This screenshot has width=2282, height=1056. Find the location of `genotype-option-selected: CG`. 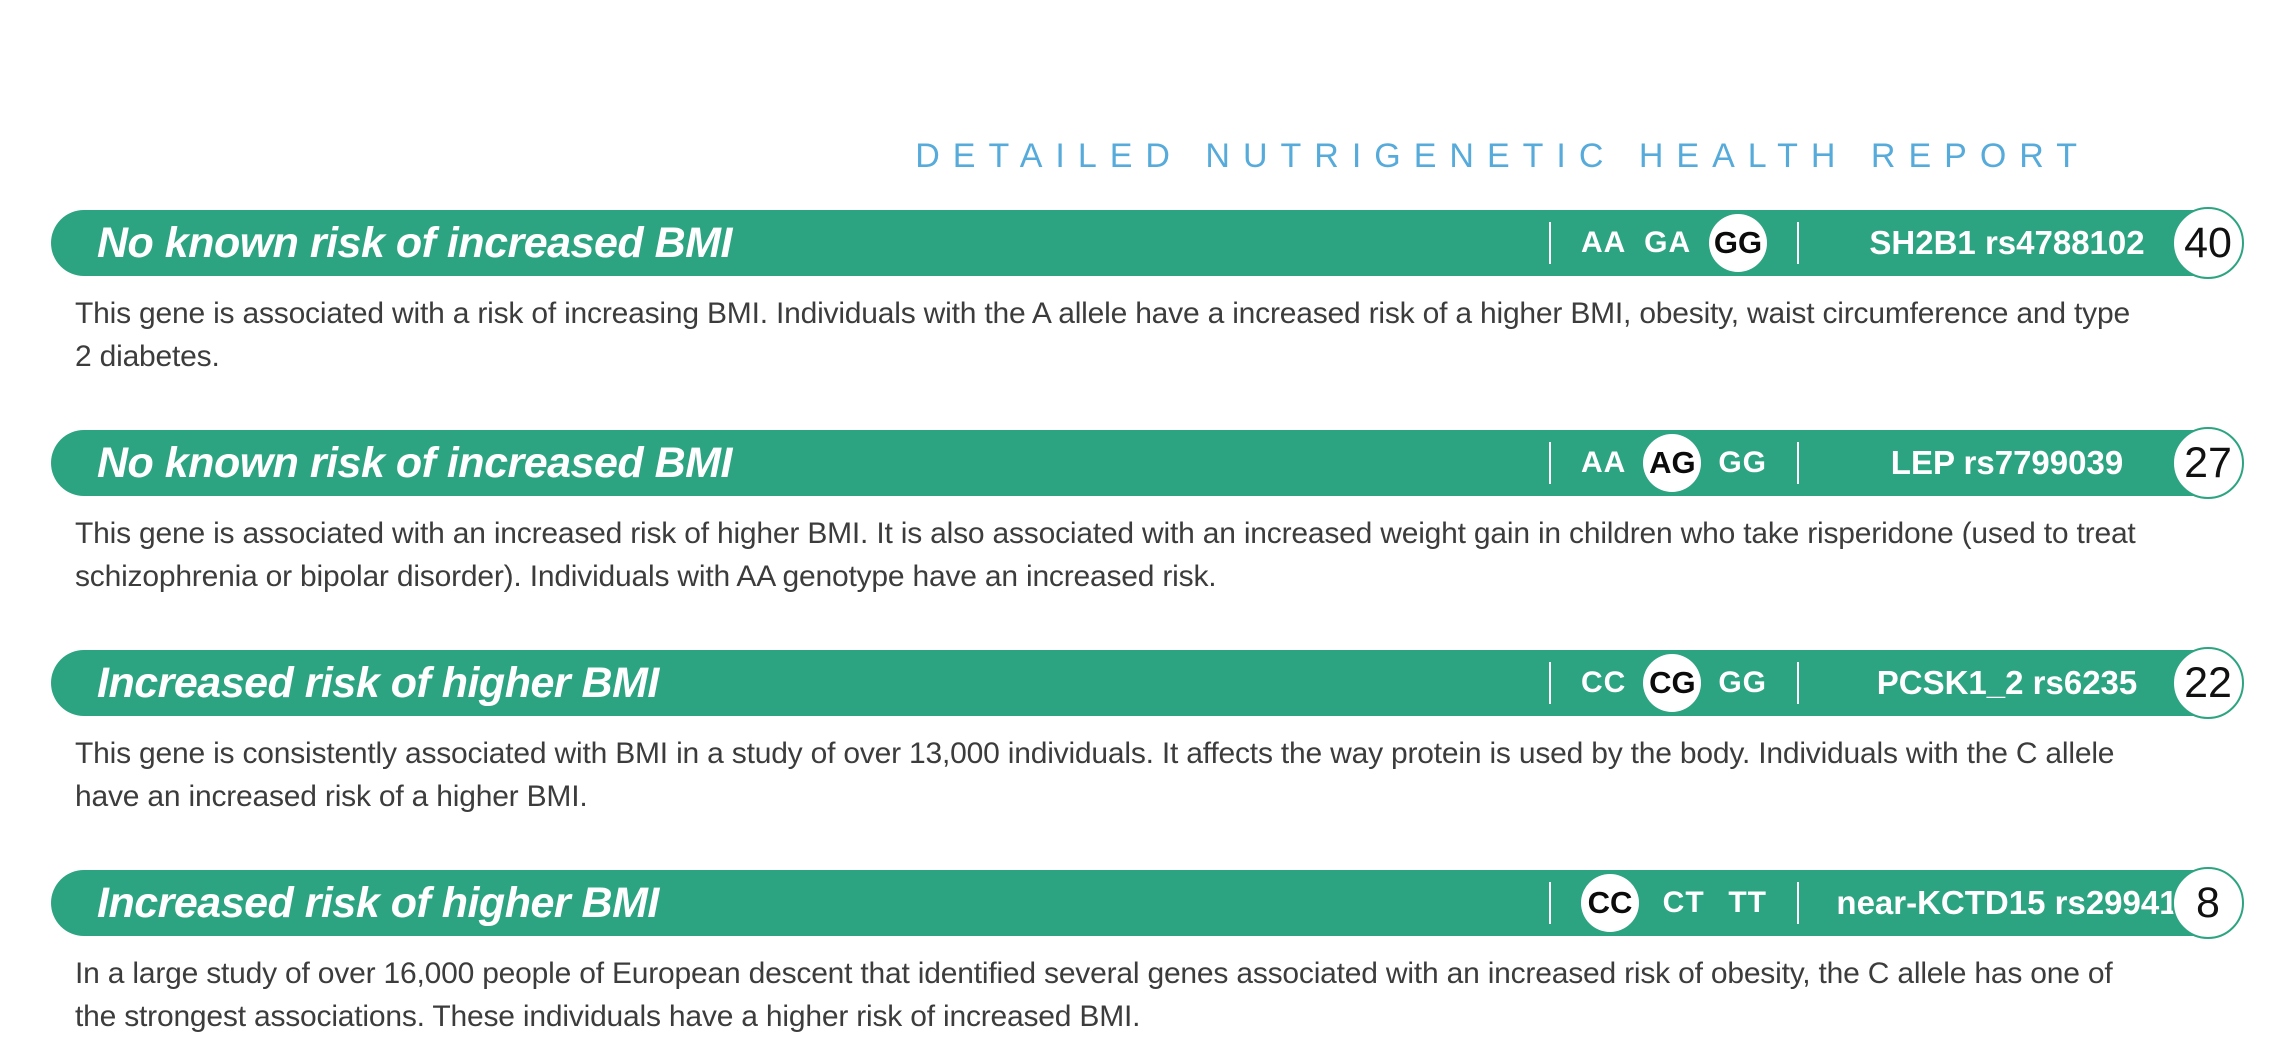

genotype-option-selected: CG is located at coordinates (1672, 683).